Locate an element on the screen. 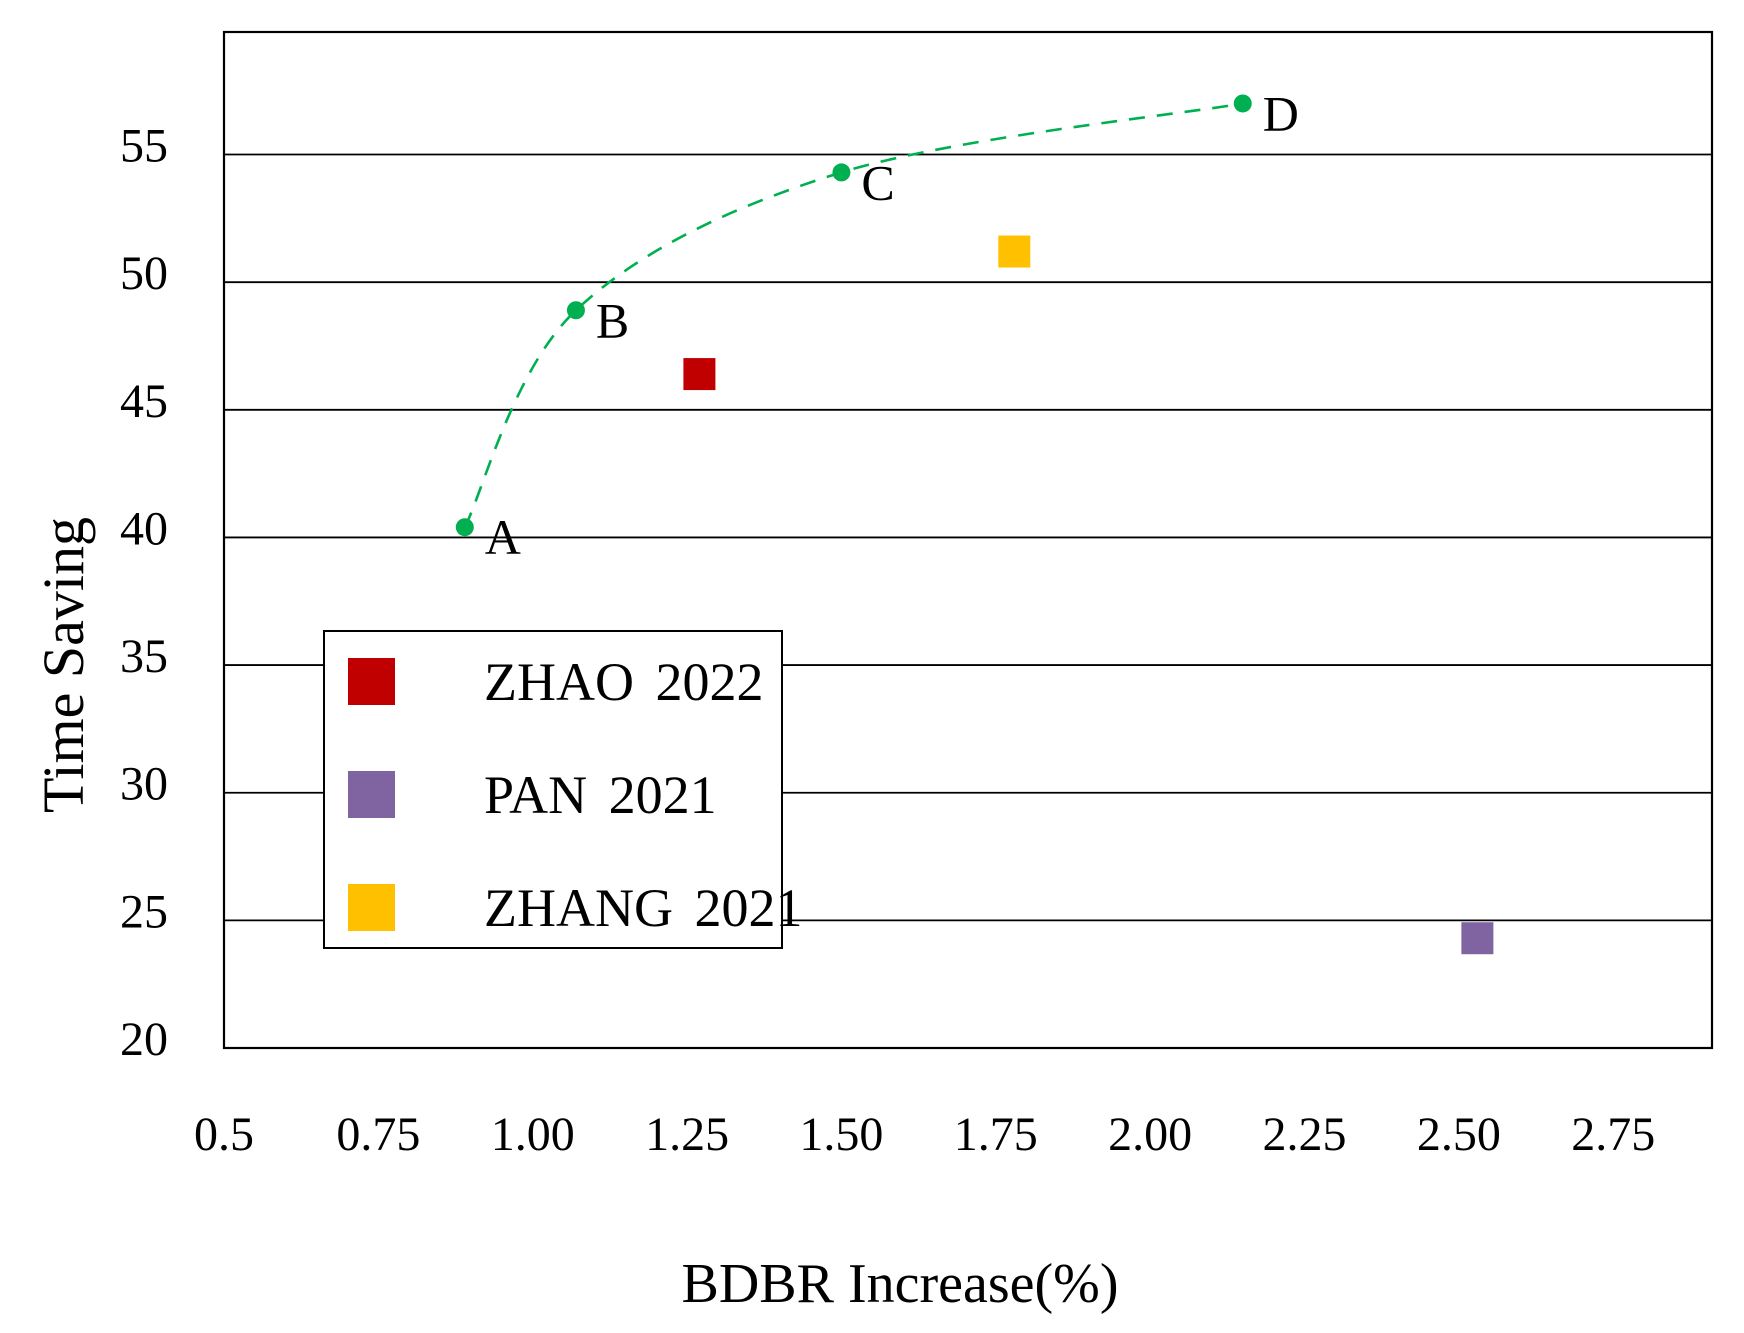 The image size is (1744, 1333). legend: ZHAO 2022 PAN 2021 ZHANG 2021 is located at coordinates (562, 789).